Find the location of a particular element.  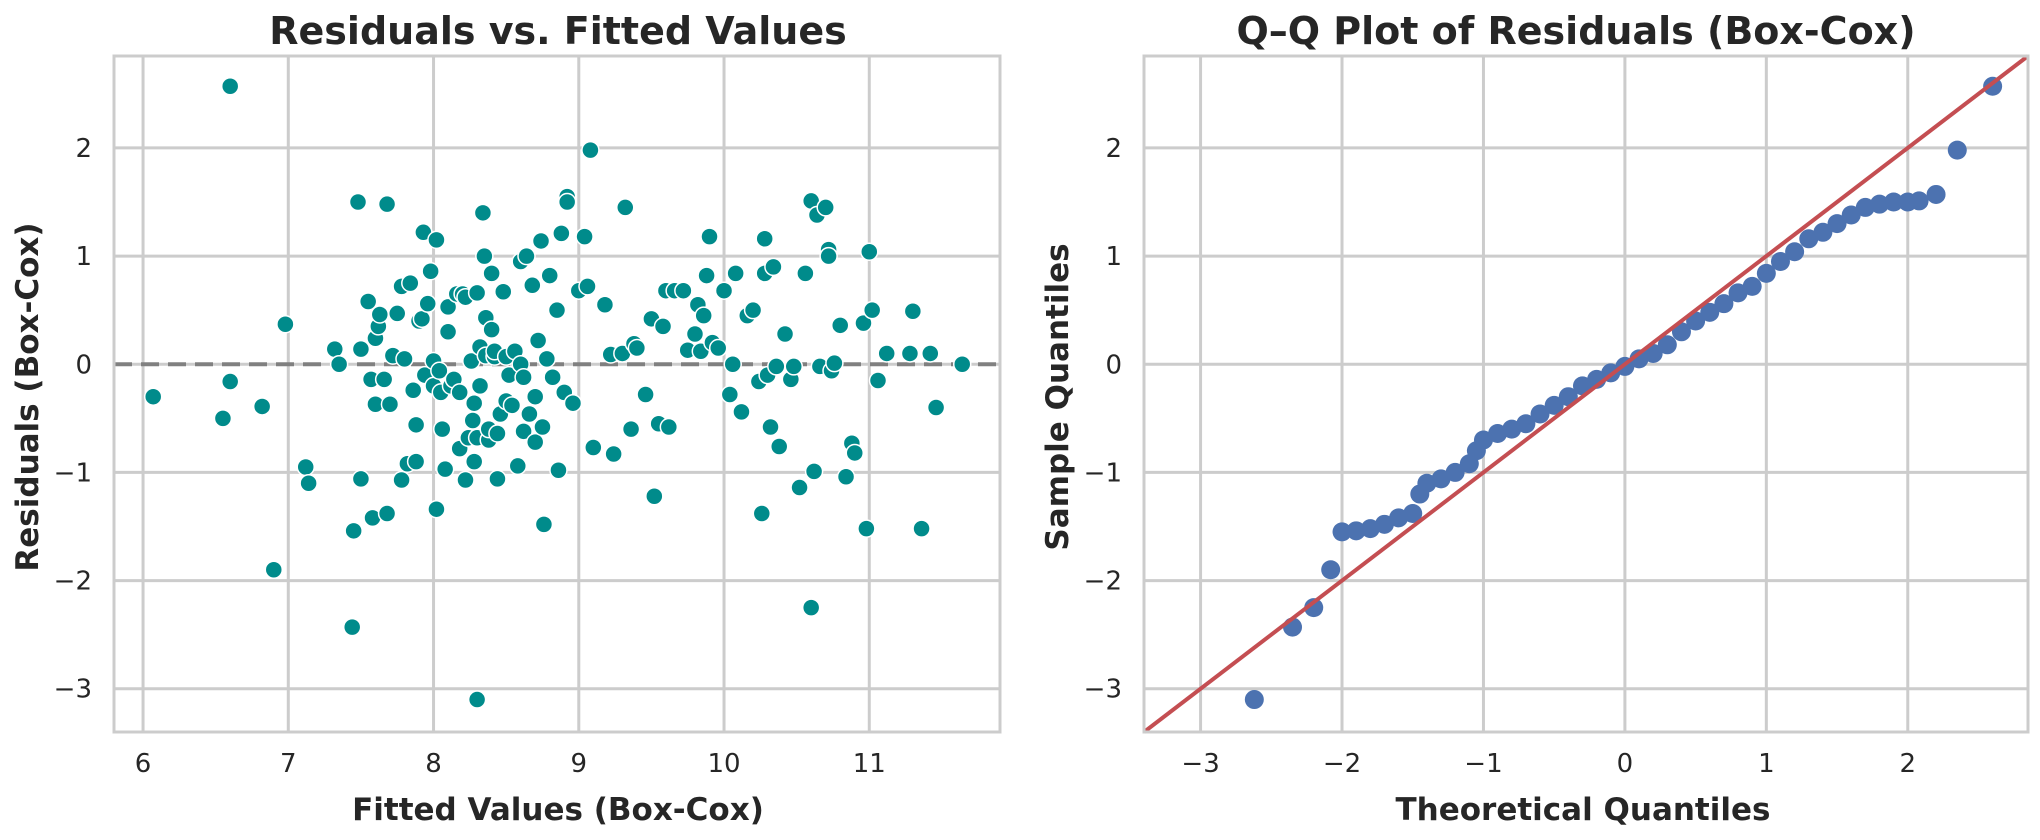

qq-y-tick-label: 2 is located at coordinates (1113, 149).